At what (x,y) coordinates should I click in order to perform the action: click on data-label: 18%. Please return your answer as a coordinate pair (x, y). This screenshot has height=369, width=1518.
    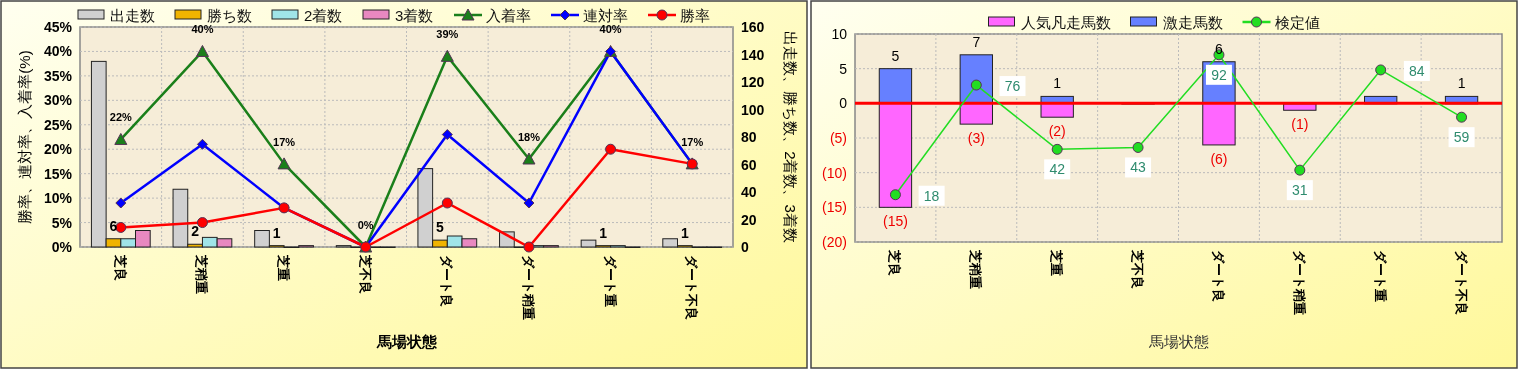
    Looking at the image, I should click on (529, 137).